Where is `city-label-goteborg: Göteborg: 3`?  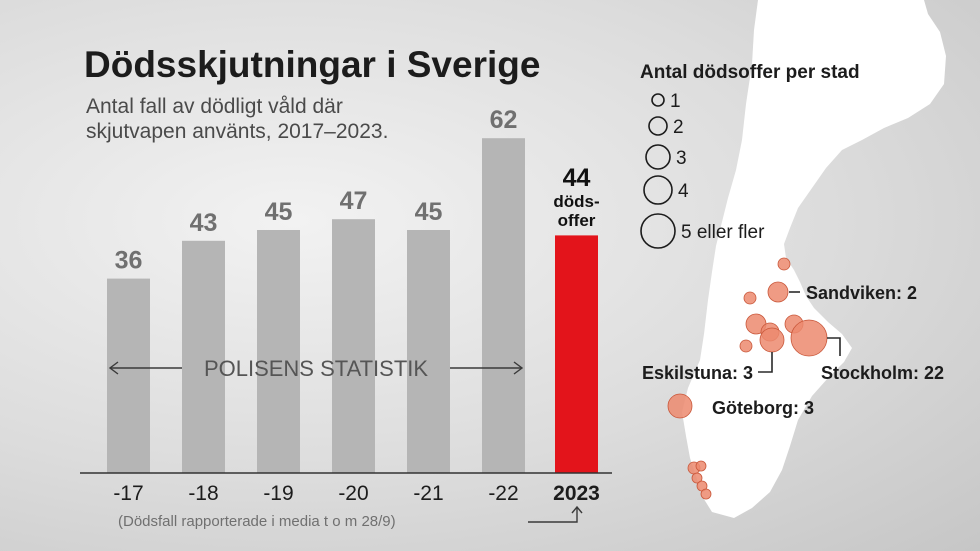 city-label-goteborg: Göteborg: 3 is located at coordinates (763, 408).